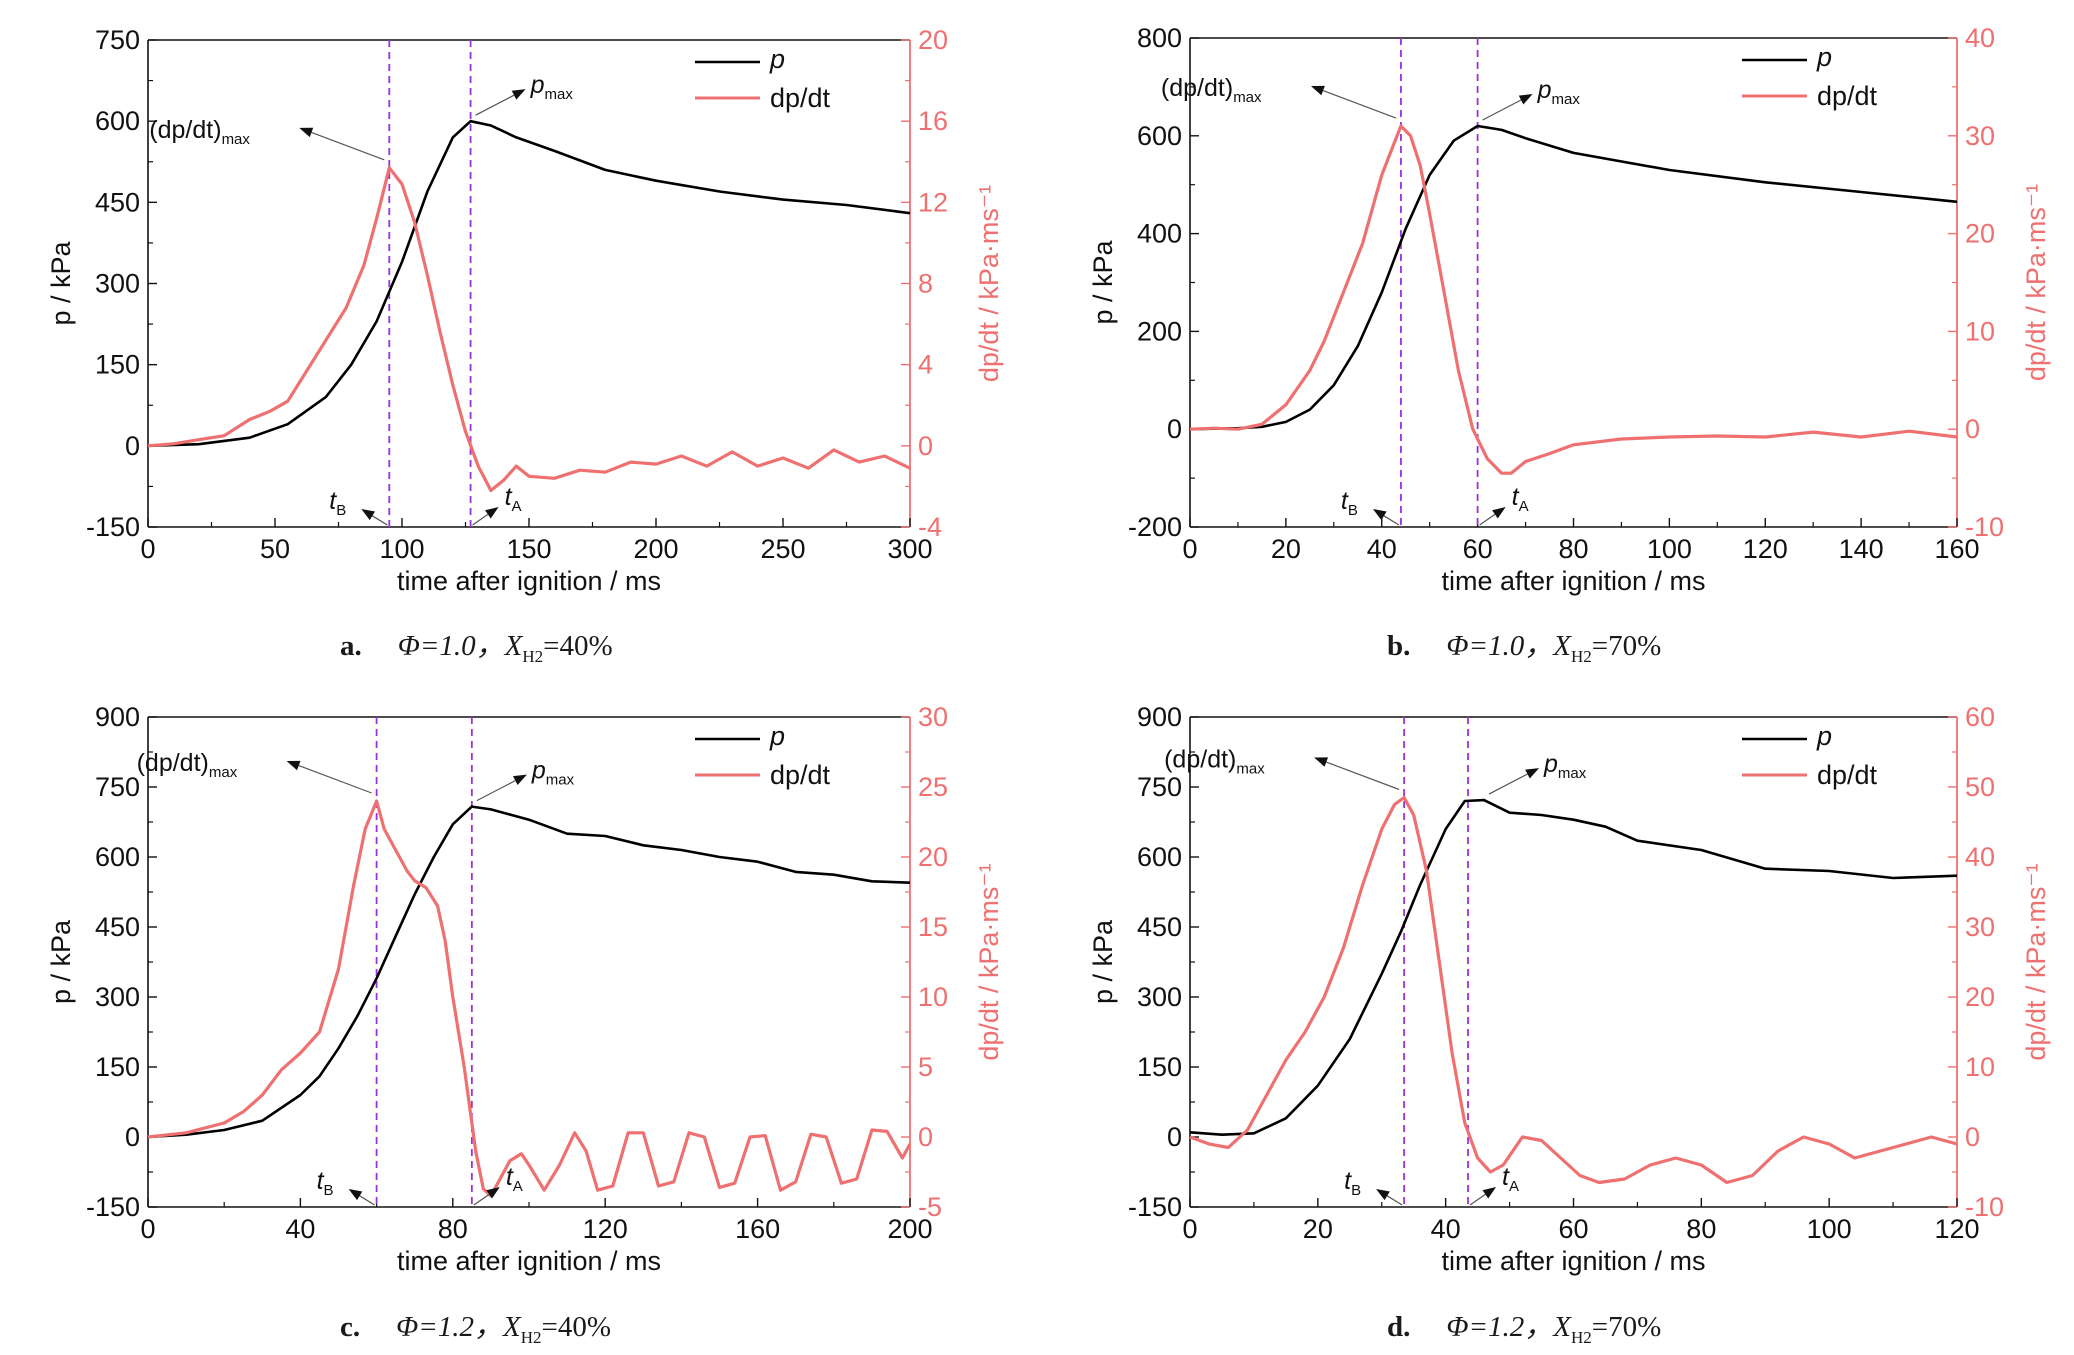 Image resolution: width=2074 pixels, height=1355 pixels. What do you see at coordinates (1861, 549) in the screenshot?
I see `x-tick-label: 140` at bounding box center [1861, 549].